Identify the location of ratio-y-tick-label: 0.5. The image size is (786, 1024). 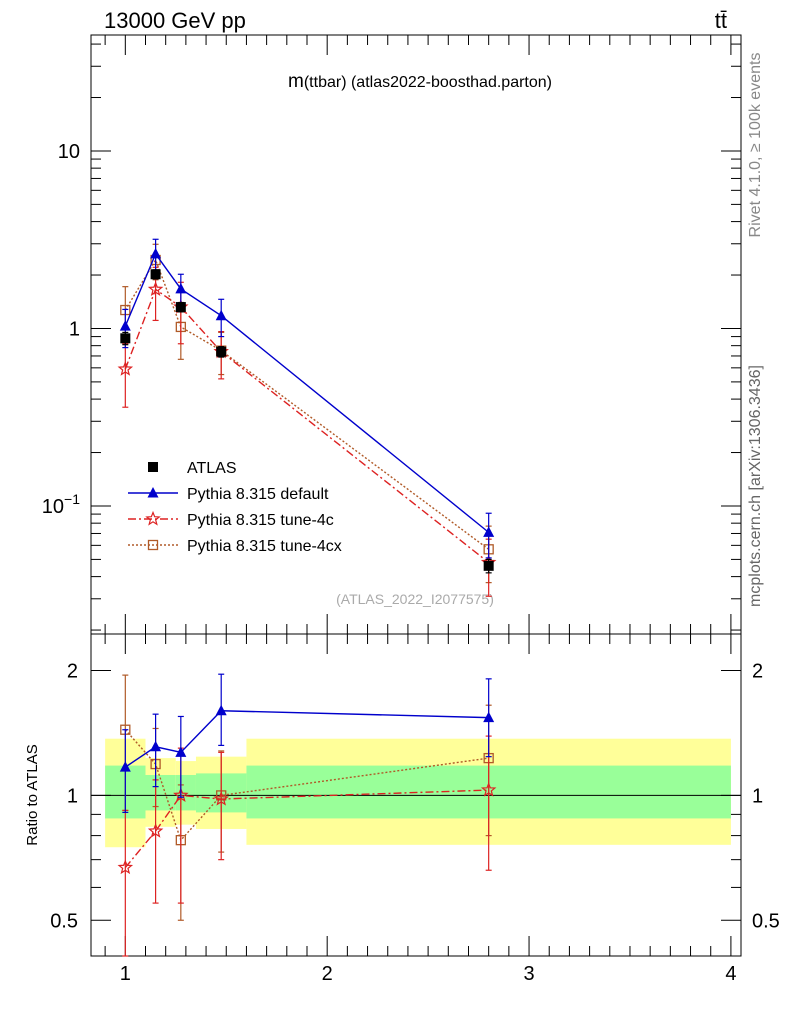
(64, 921).